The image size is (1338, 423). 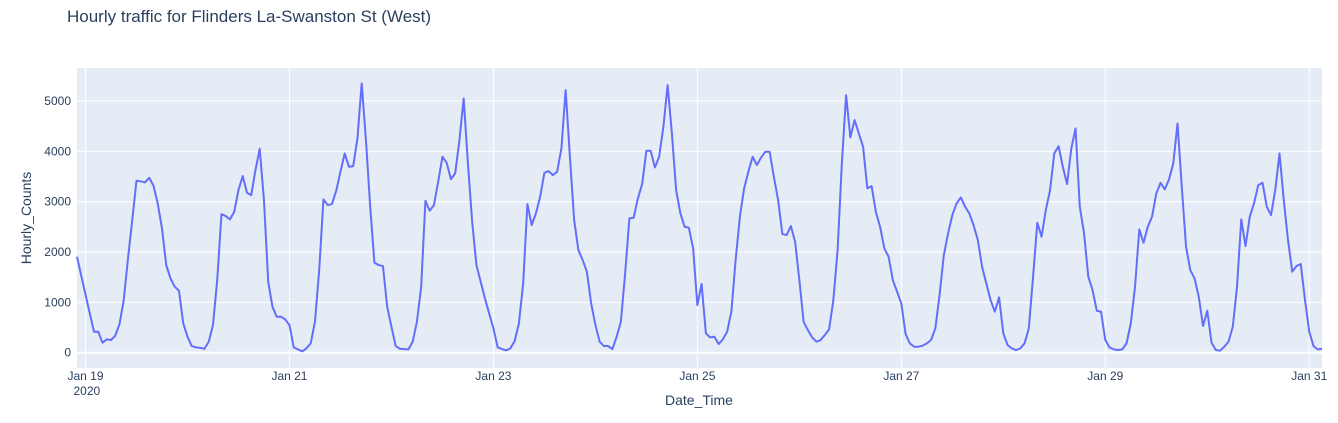 I want to click on y-tick-label: 3000, so click(x=57, y=202).